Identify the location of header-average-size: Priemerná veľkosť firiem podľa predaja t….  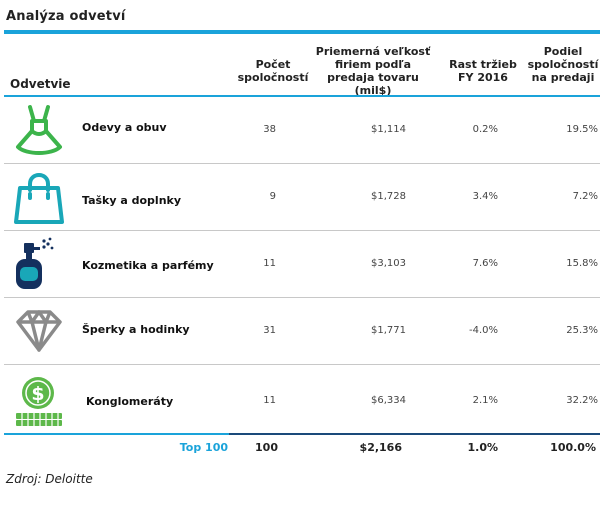
(373, 71).